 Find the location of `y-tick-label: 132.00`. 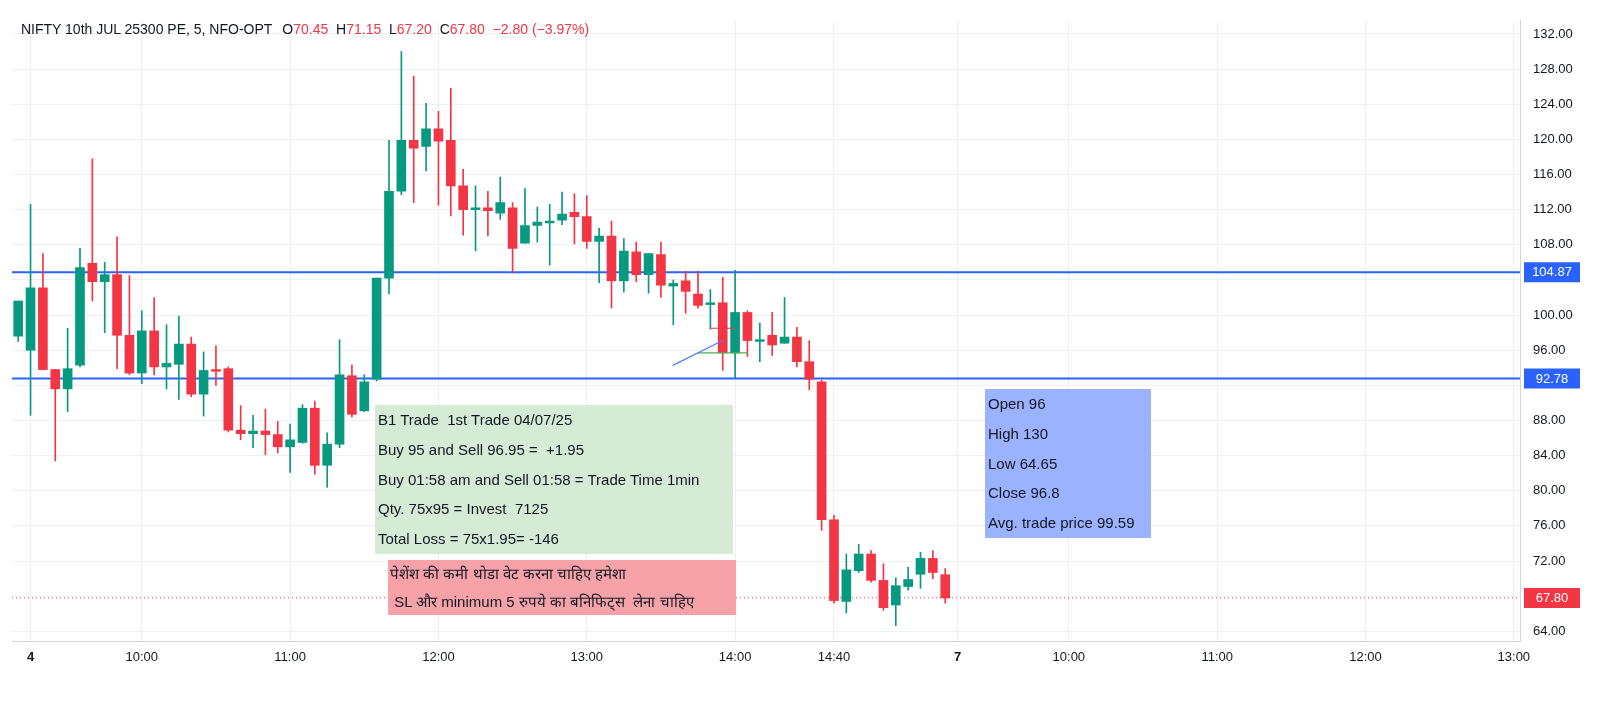

y-tick-label: 132.00 is located at coordinates (1553, 33).